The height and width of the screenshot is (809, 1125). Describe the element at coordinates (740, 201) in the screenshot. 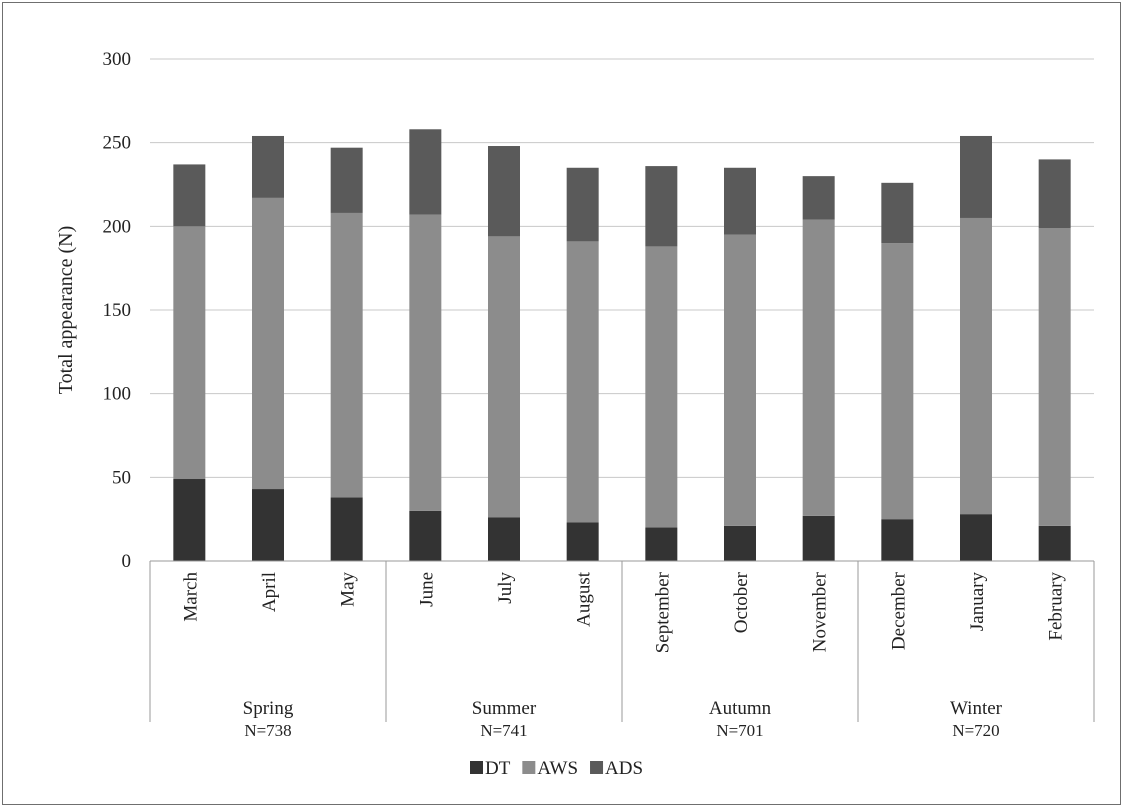

I see `bar-ads-october` at that location.